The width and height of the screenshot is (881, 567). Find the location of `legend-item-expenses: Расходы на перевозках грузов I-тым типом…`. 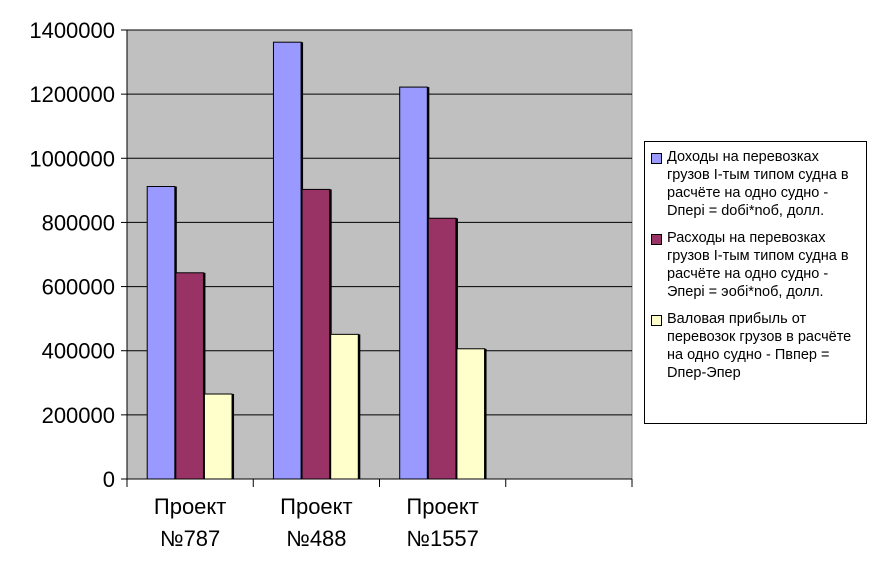

legend-item-expenses: Расходы на перевозках грузов I-тым типом… is located at coordinates (756, 265).